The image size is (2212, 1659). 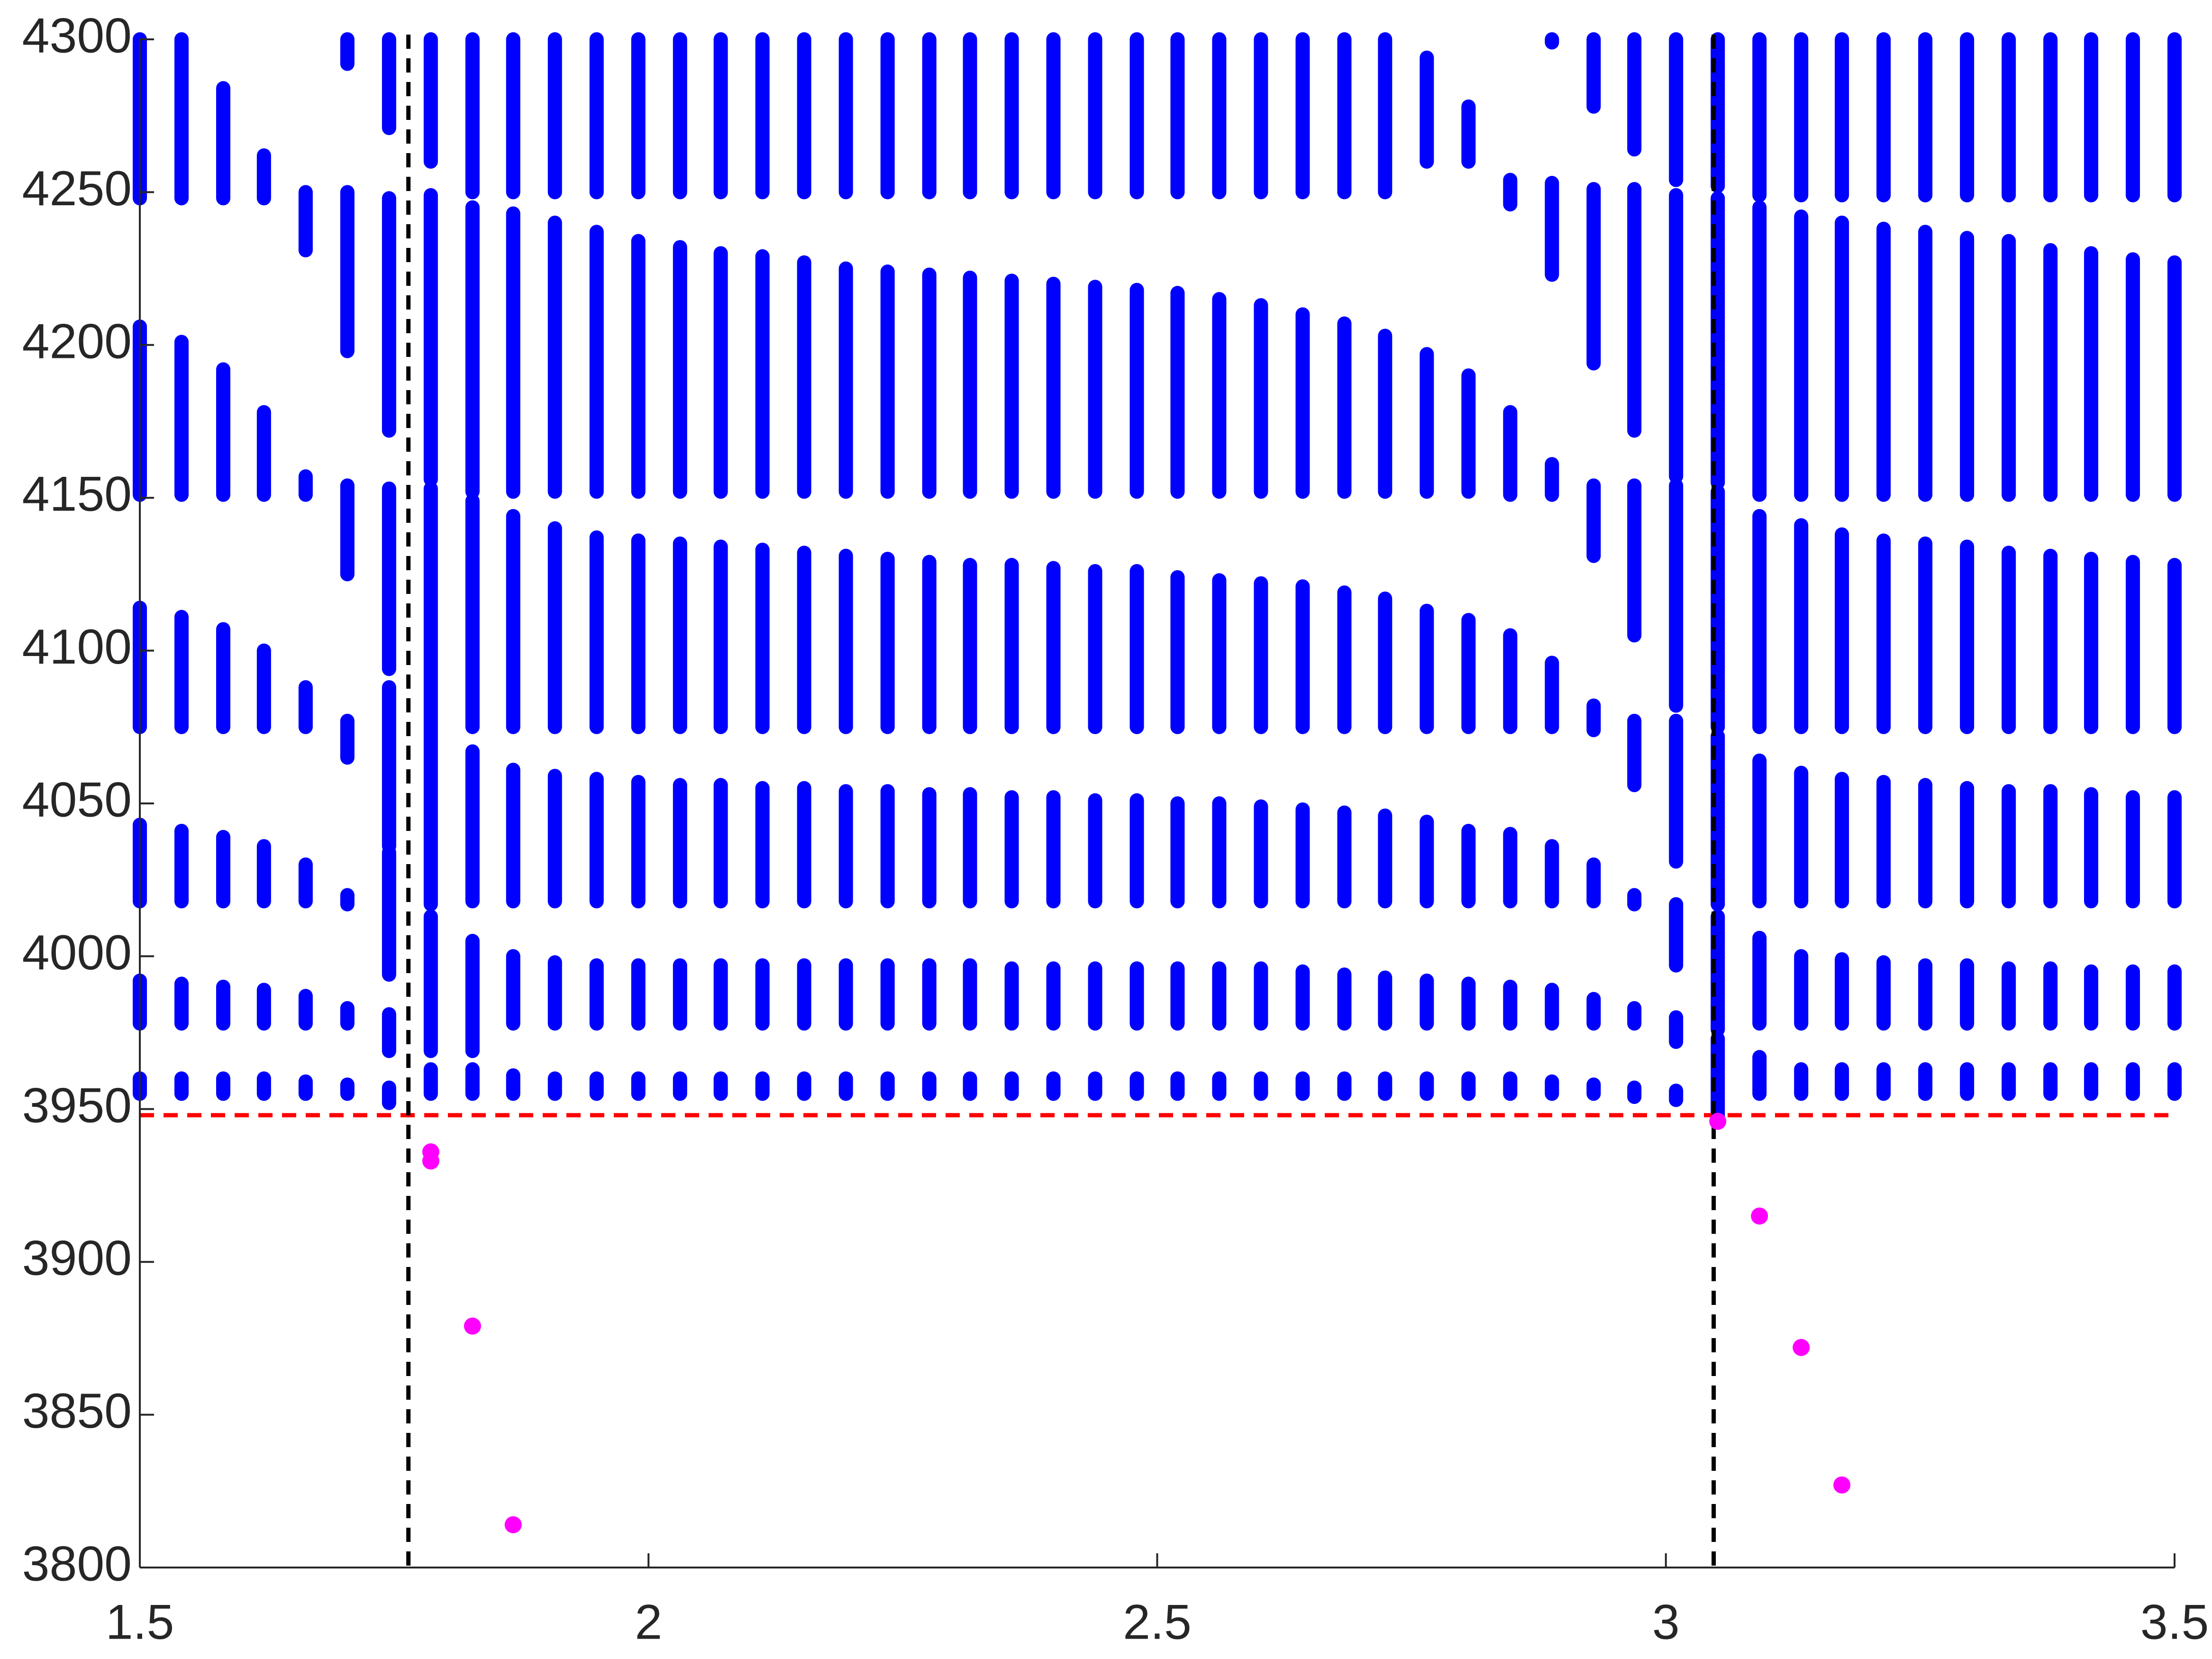 I want to click on x-tick-label: 1.5, so click(x=140, y=1622).